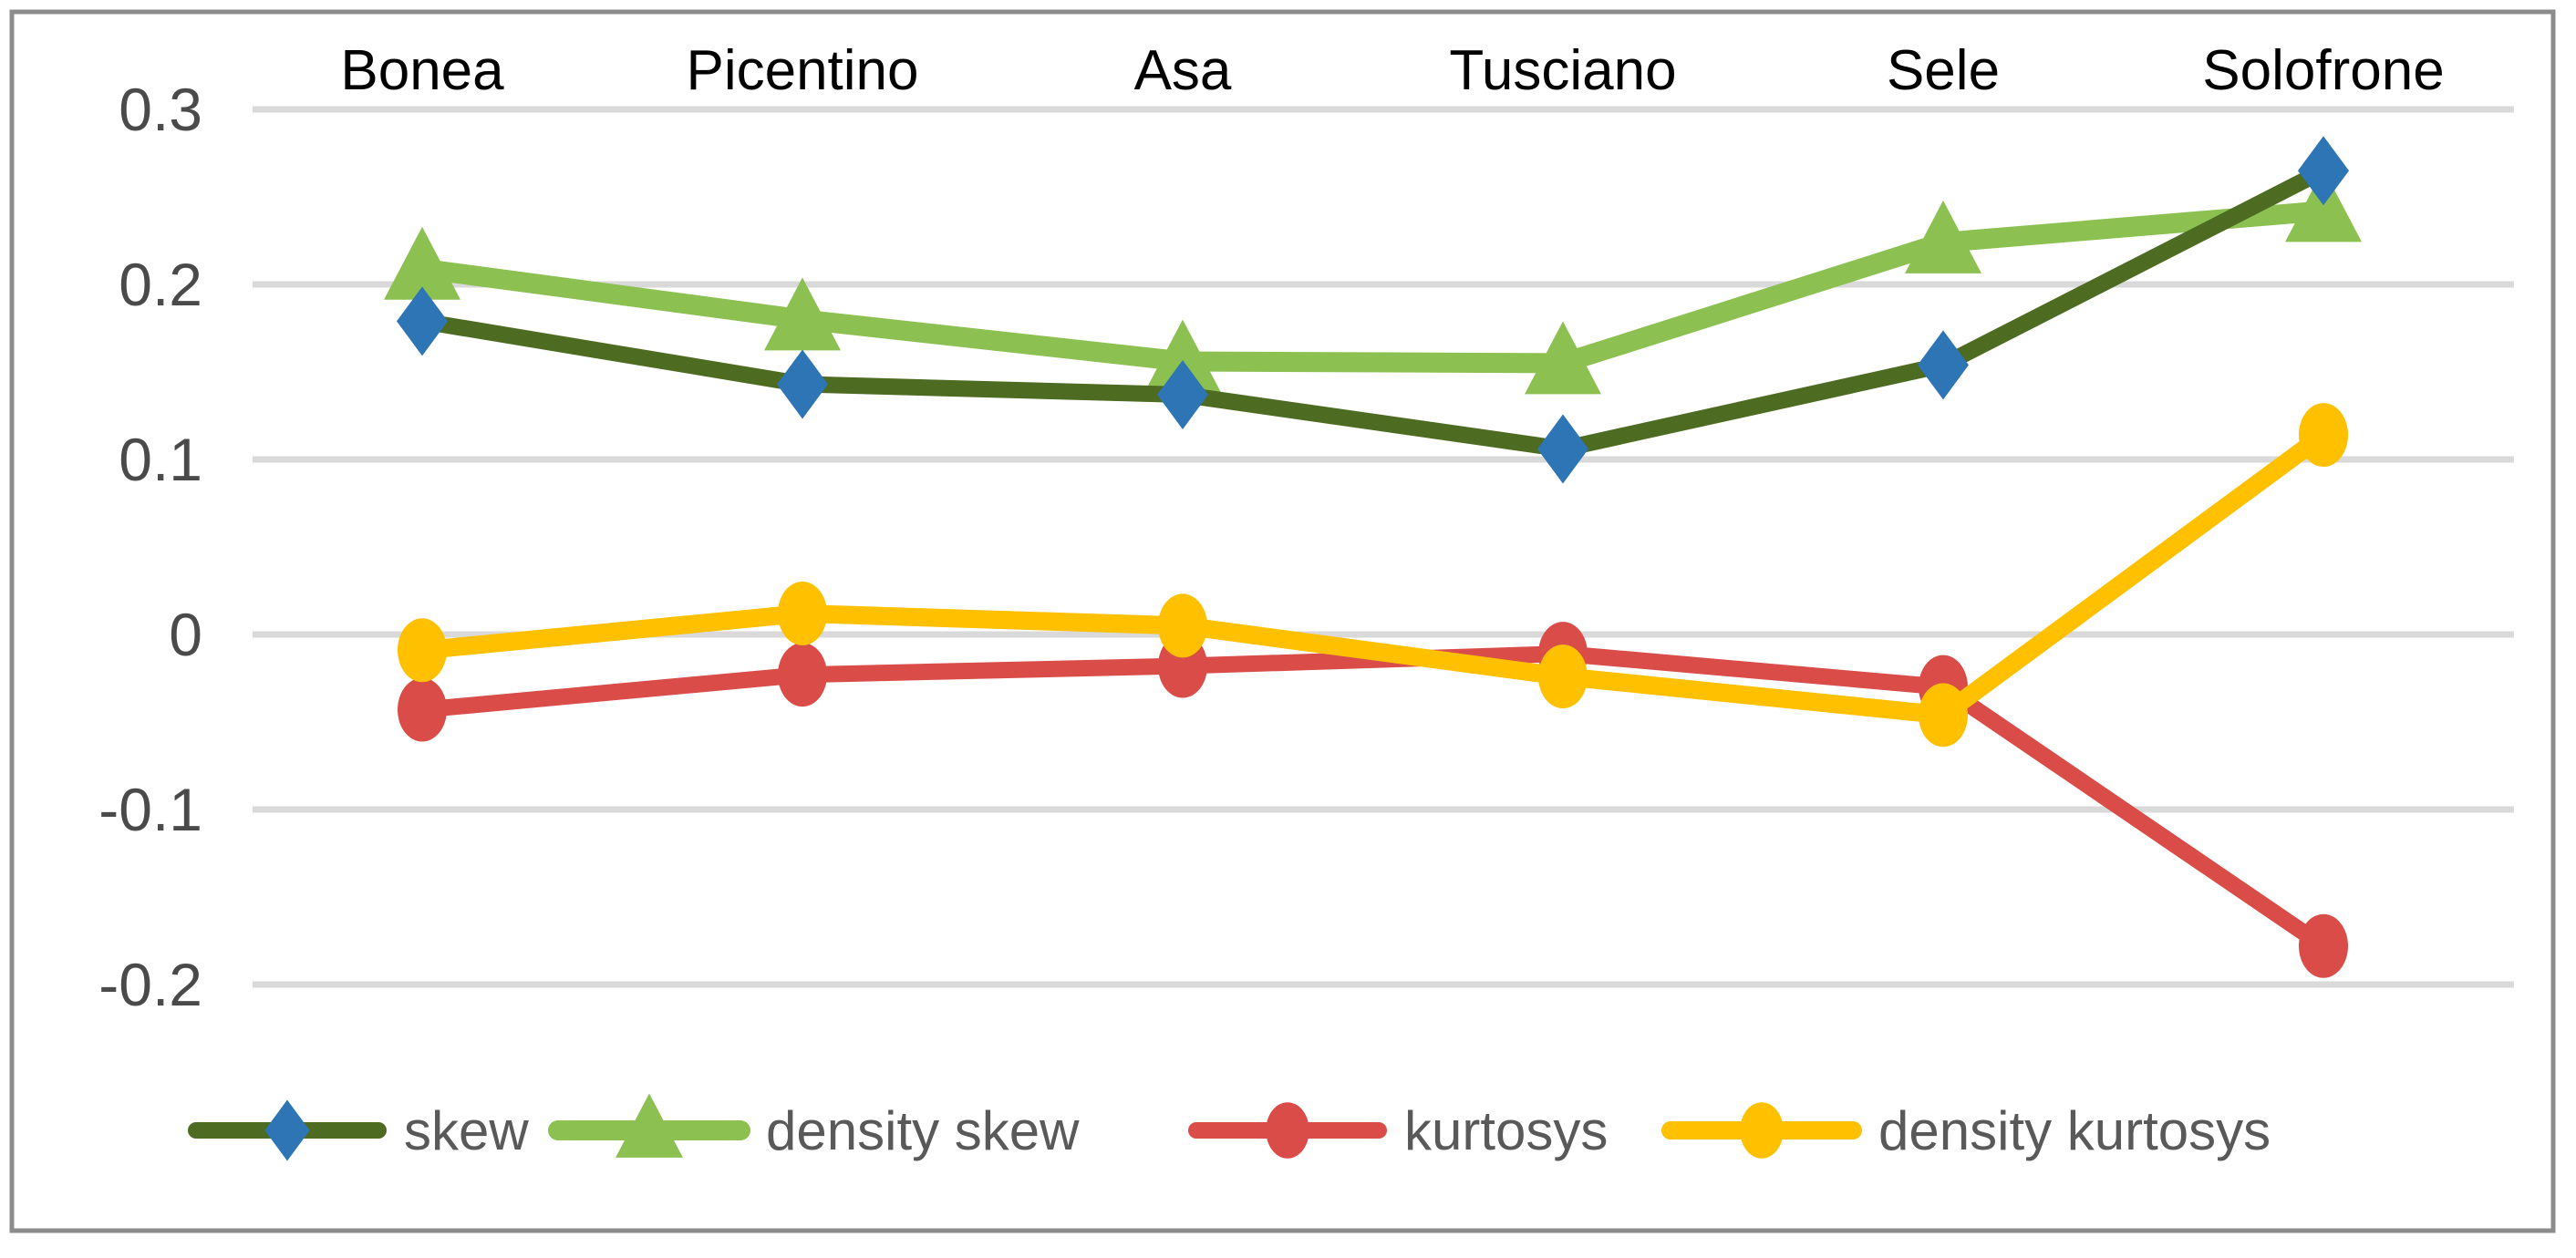  I want to click on data-point-skew-solofrone, so click(2323, 171).